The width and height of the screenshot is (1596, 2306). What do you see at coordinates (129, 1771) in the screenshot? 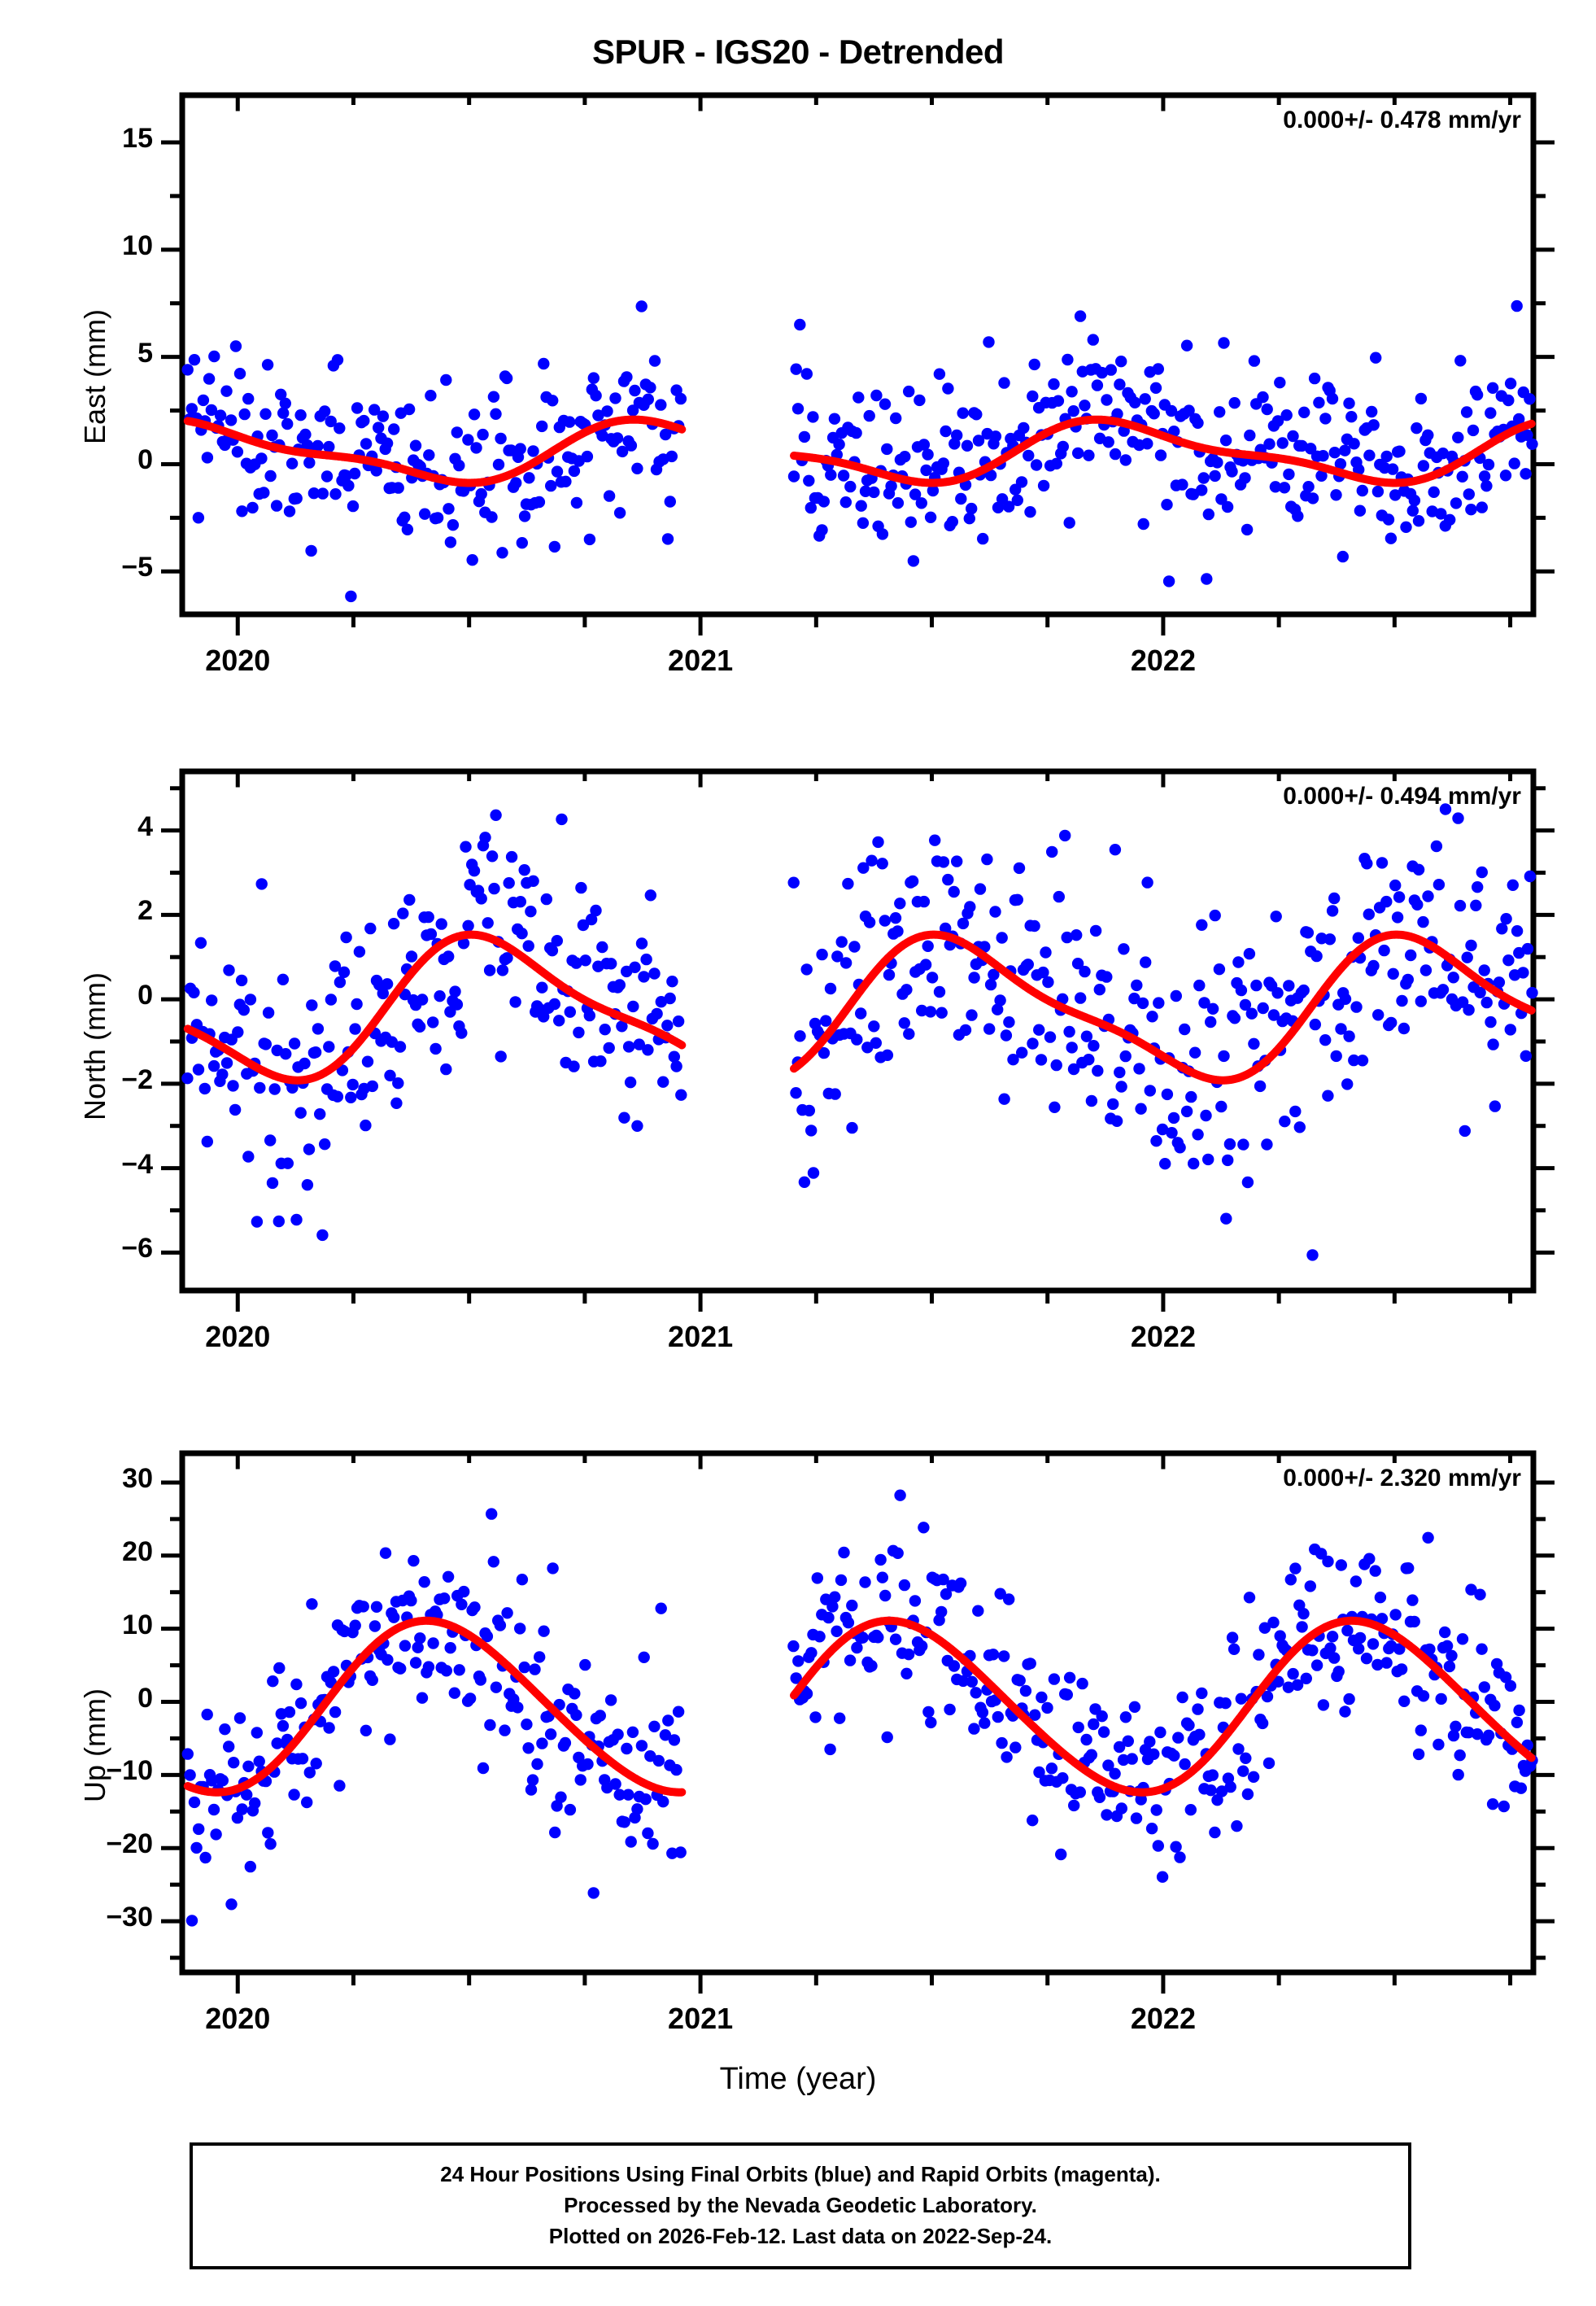
I see `y-tick-label: −10` at bounding box center [129, 1771].